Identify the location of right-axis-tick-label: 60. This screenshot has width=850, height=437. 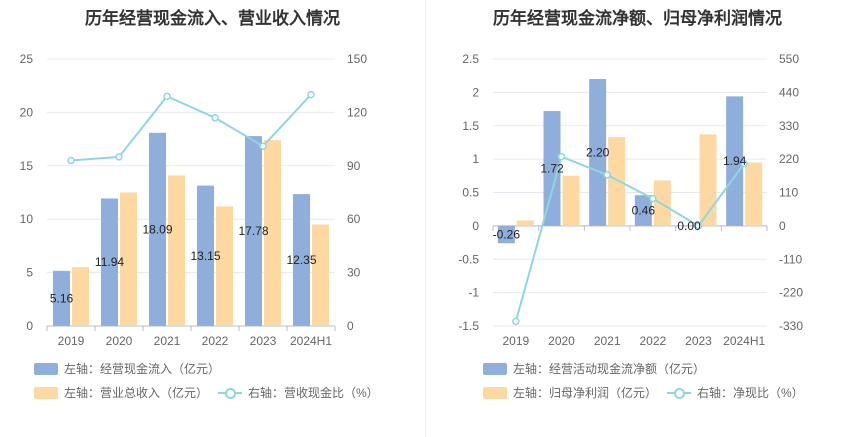
(354, 219).